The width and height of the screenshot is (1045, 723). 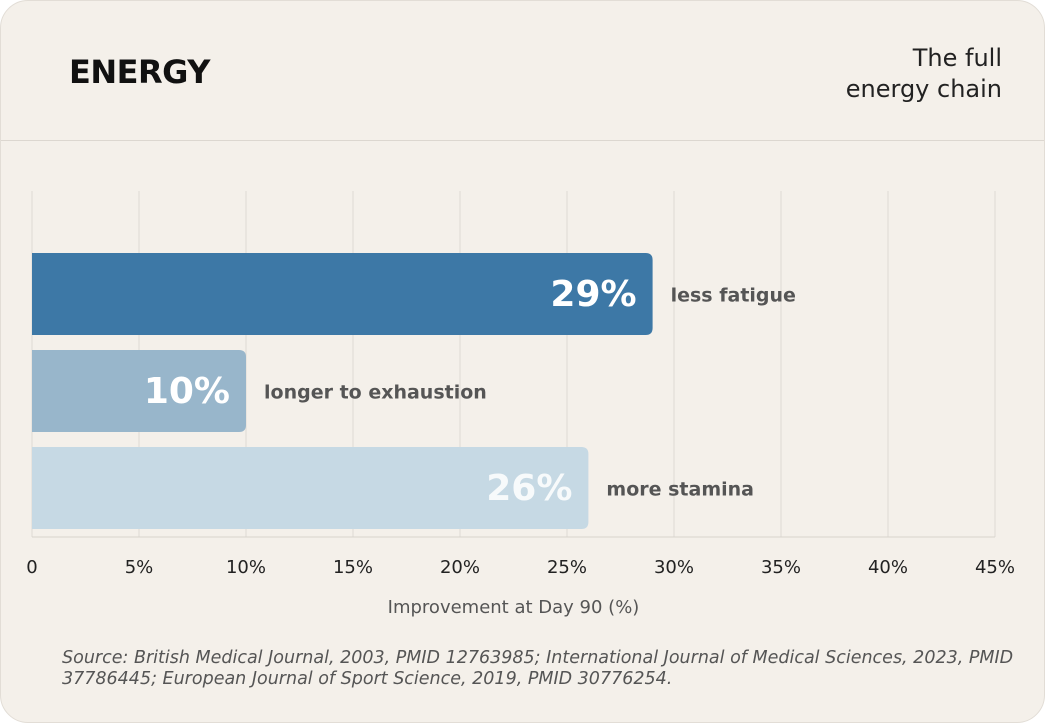 I want to click on x-tick-label: 45%, so click(x=995, y=567).